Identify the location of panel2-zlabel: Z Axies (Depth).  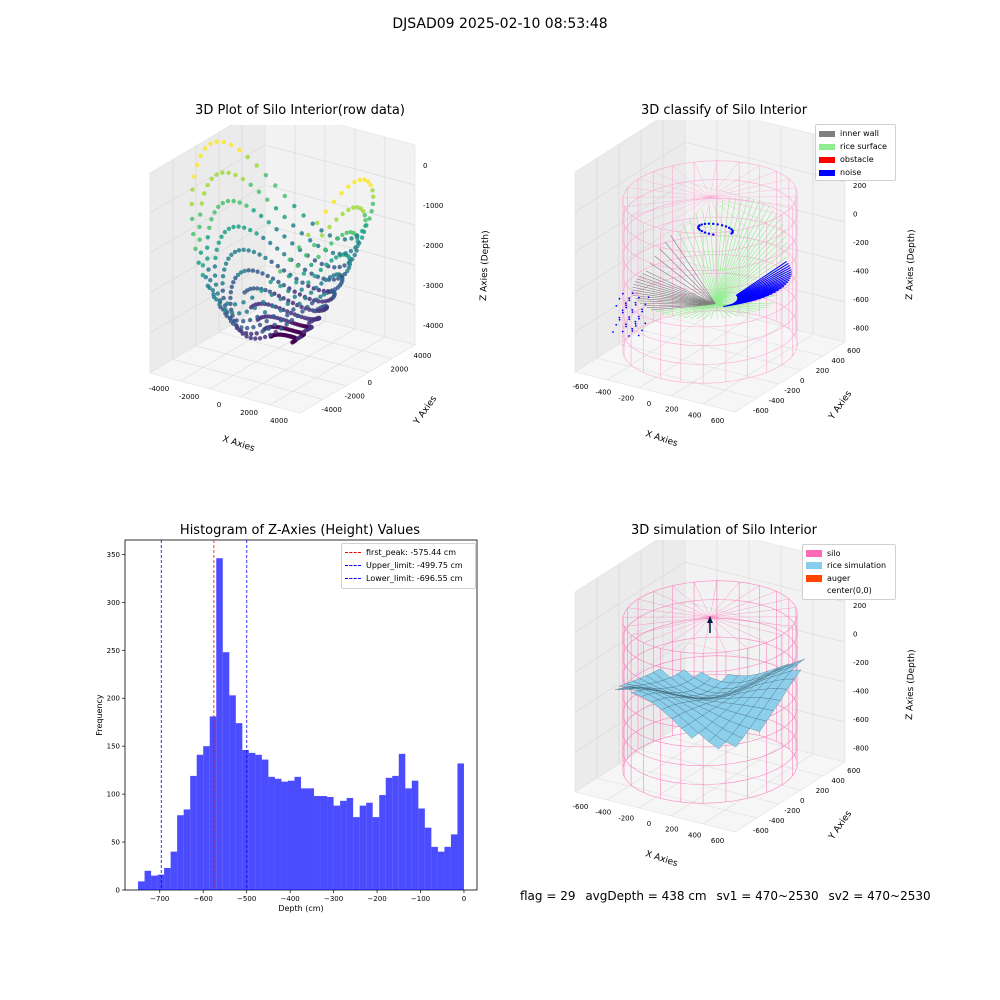
(911, 264).